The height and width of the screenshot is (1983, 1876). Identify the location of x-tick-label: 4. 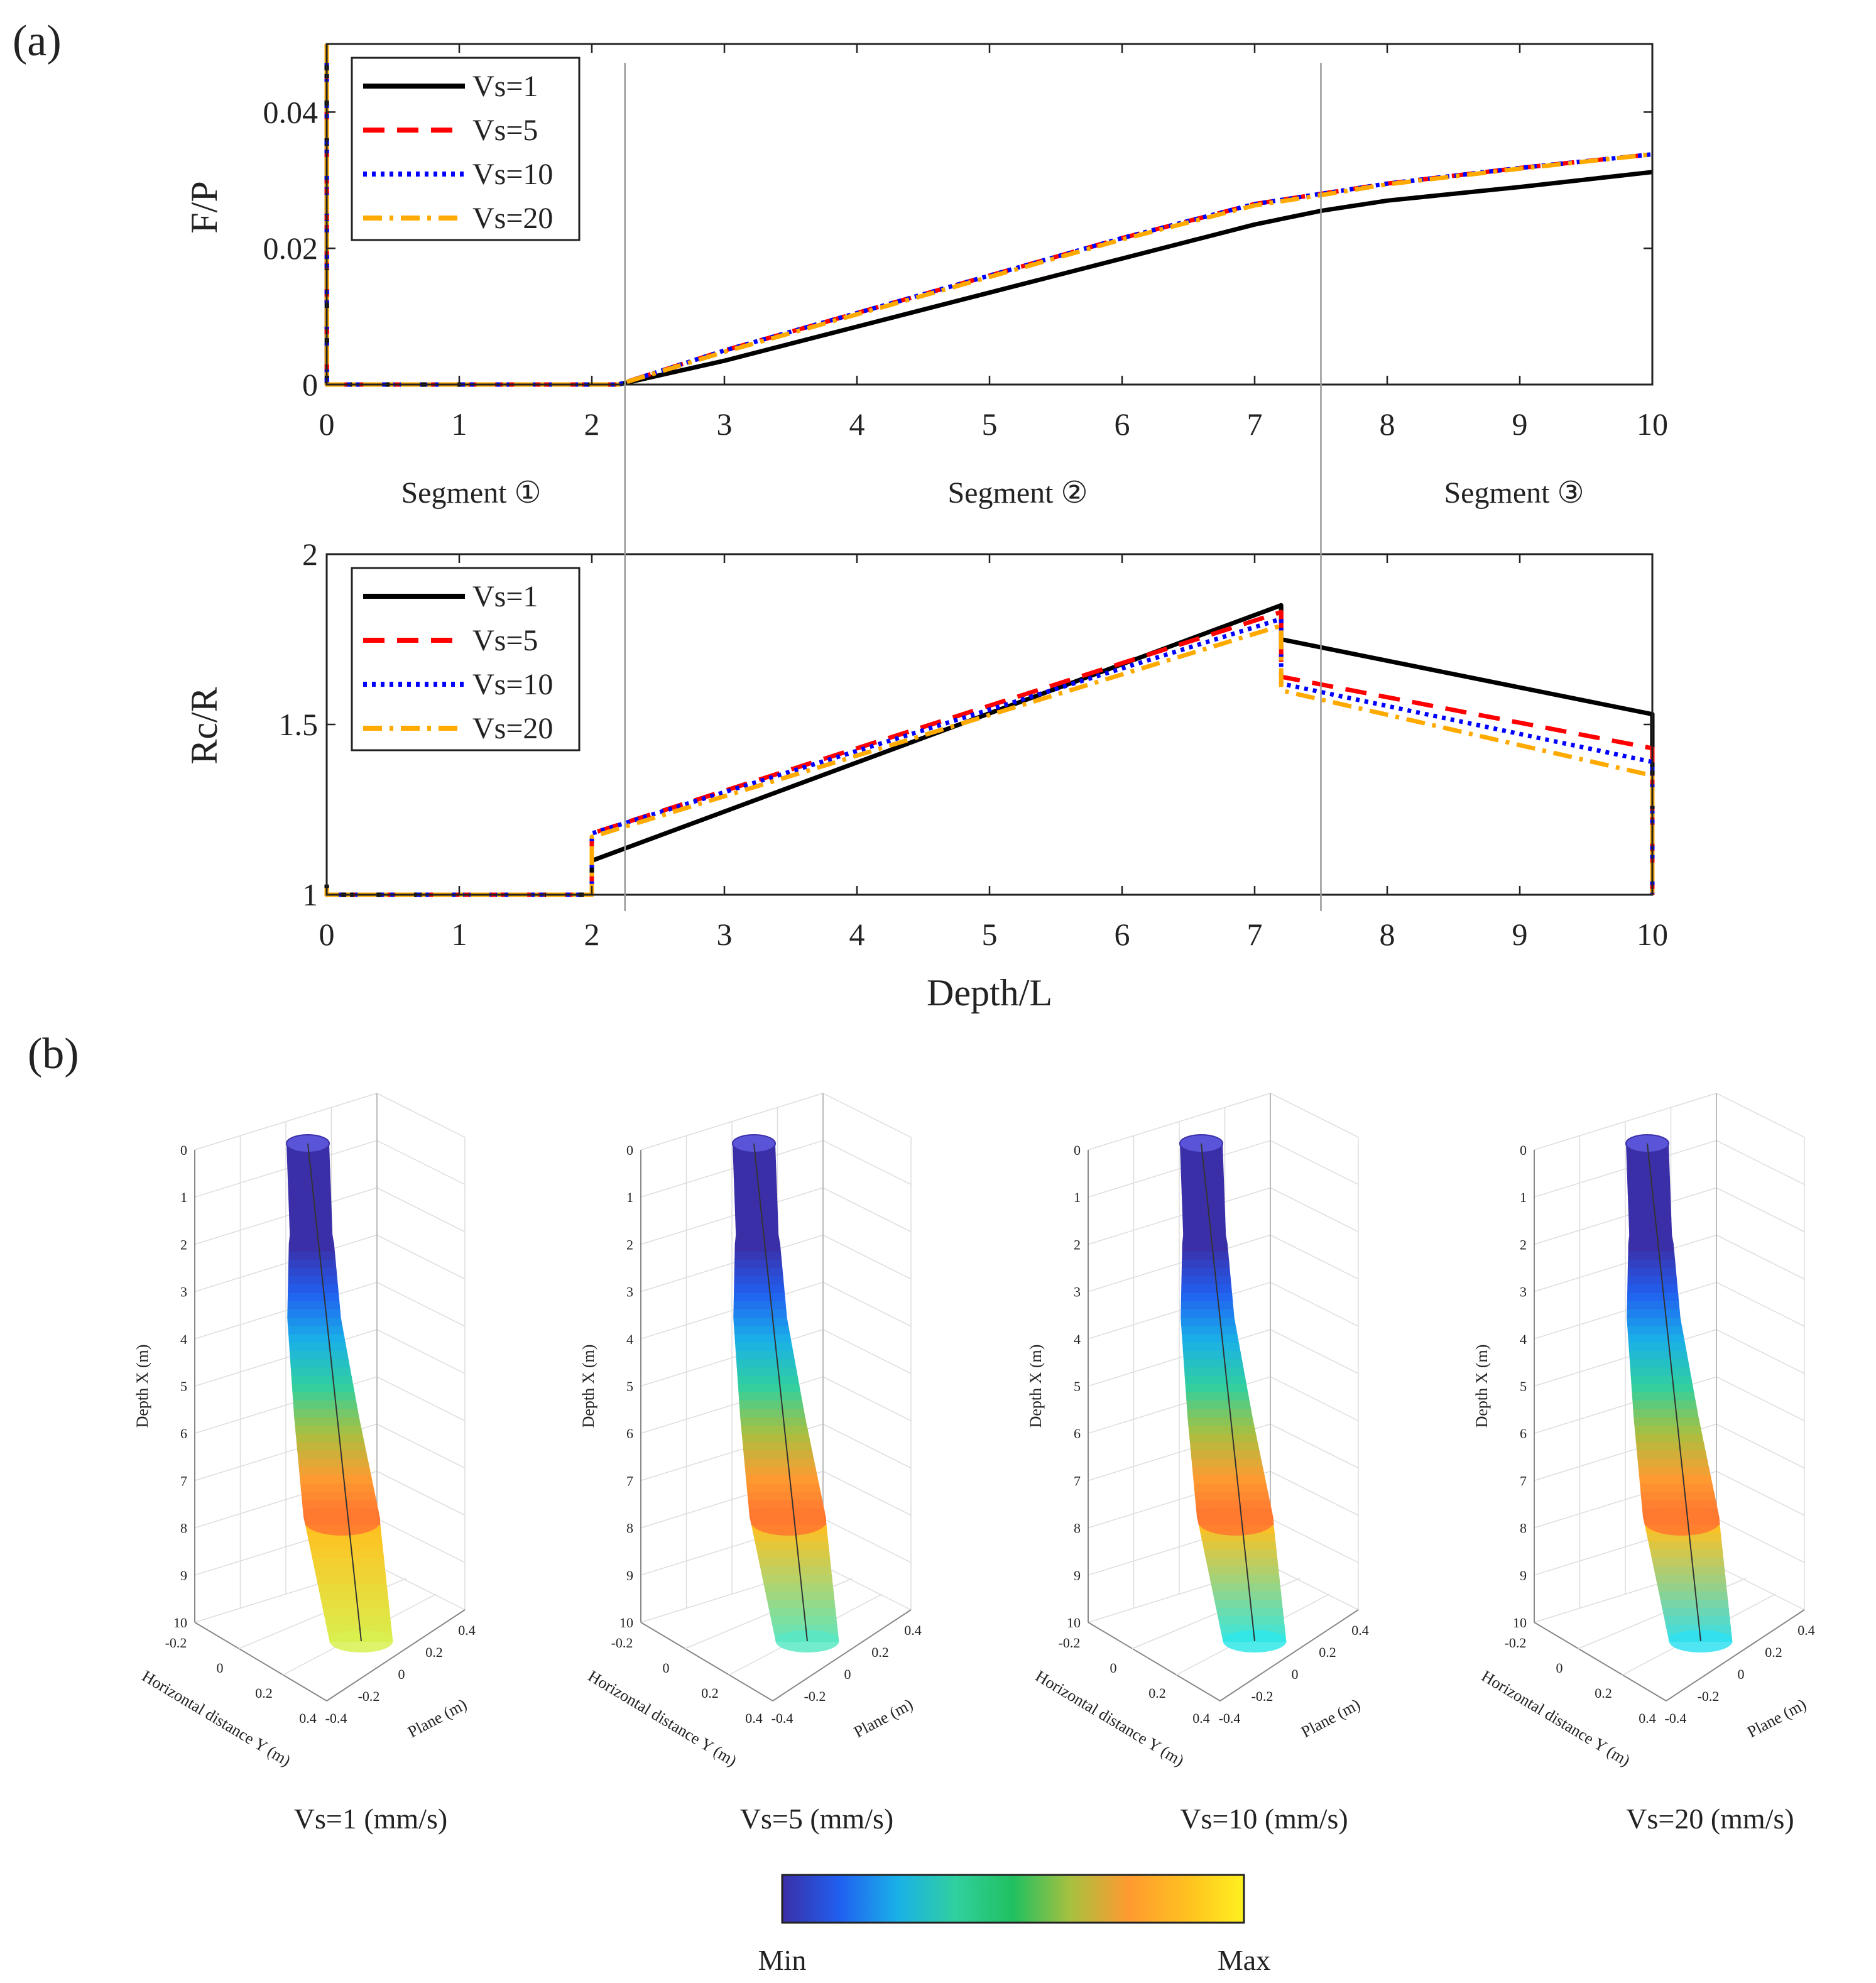
(857, 424).